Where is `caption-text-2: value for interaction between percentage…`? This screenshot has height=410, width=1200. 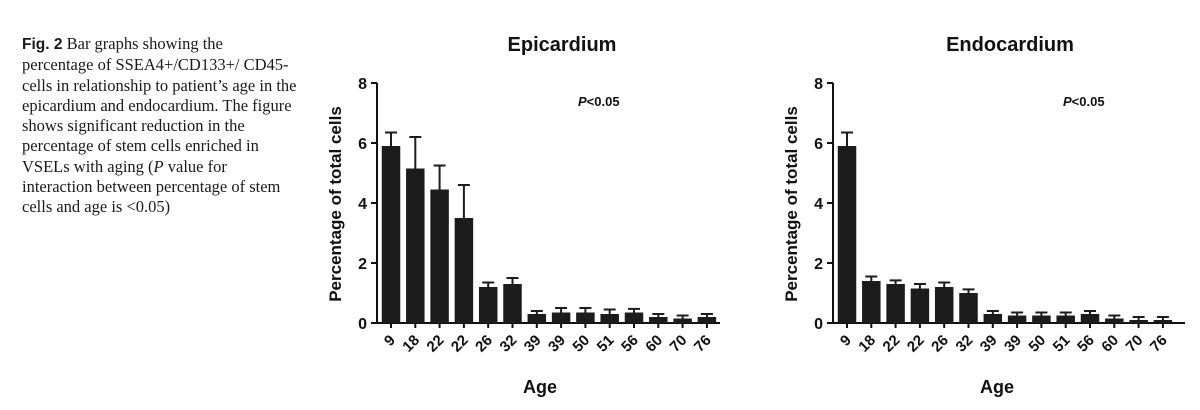 caption-text-2: value for interaction between percentage… is located at coordinates (151, 186).